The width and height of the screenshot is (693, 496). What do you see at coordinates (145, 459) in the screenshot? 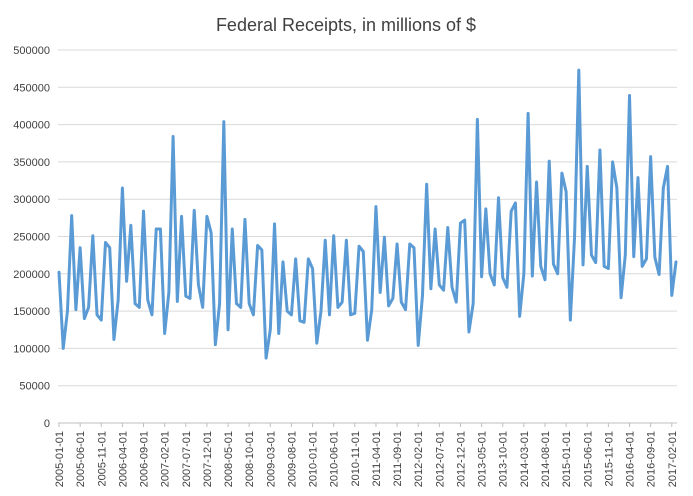
I see `x-tick-label: 2006-09-01` at bounding box center [145, 459].